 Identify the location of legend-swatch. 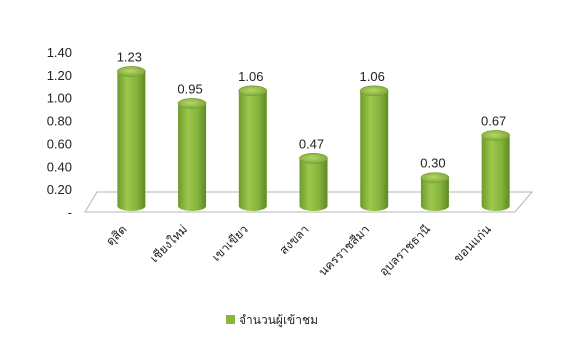
(230, 319).